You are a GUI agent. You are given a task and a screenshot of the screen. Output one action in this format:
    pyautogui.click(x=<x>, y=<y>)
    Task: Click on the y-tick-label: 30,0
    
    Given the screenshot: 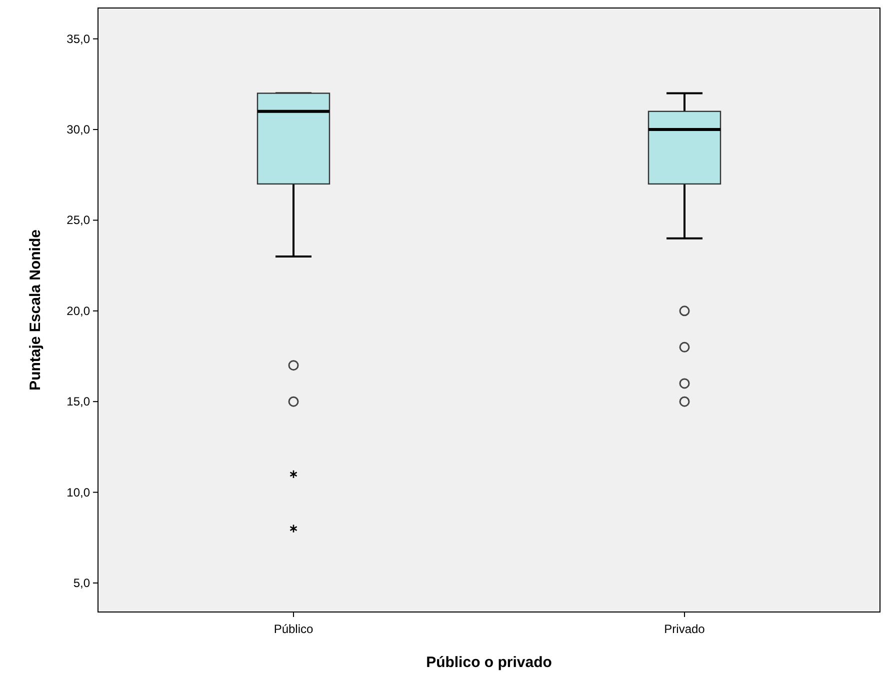 What is the action you would take?
    pyautogui.click(x=78, y=129)
    